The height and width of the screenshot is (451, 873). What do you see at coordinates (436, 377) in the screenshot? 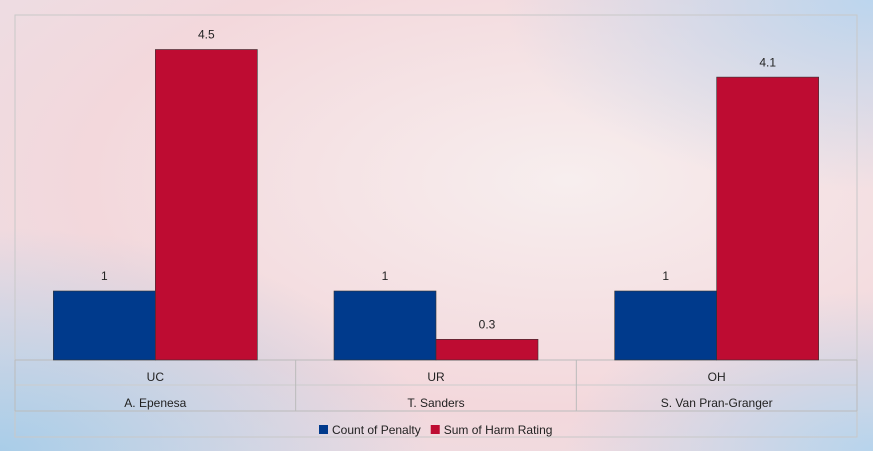
I see `x-tick-label: UR` at bounding box center [436, 377].